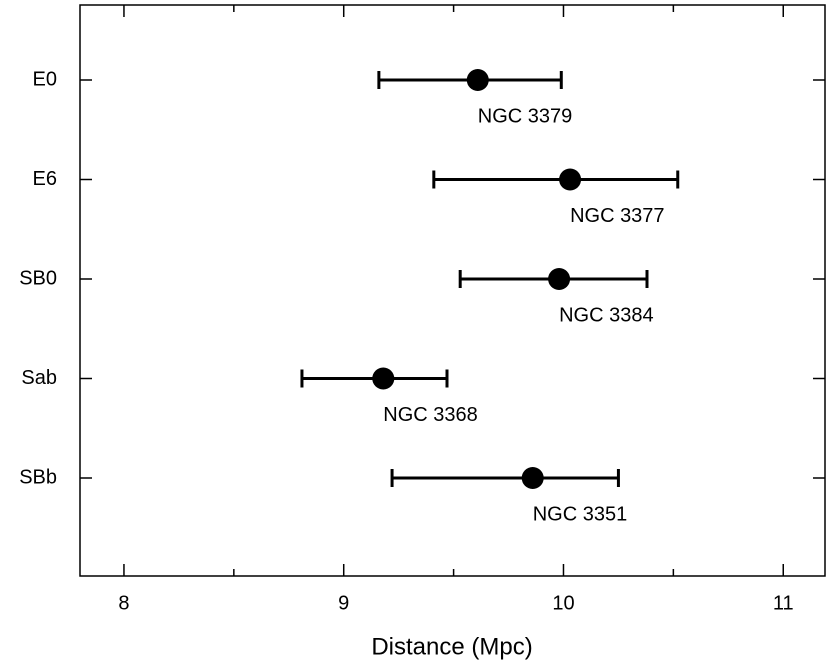  I want to click on y-tick-label: E0, so click(45, 79).